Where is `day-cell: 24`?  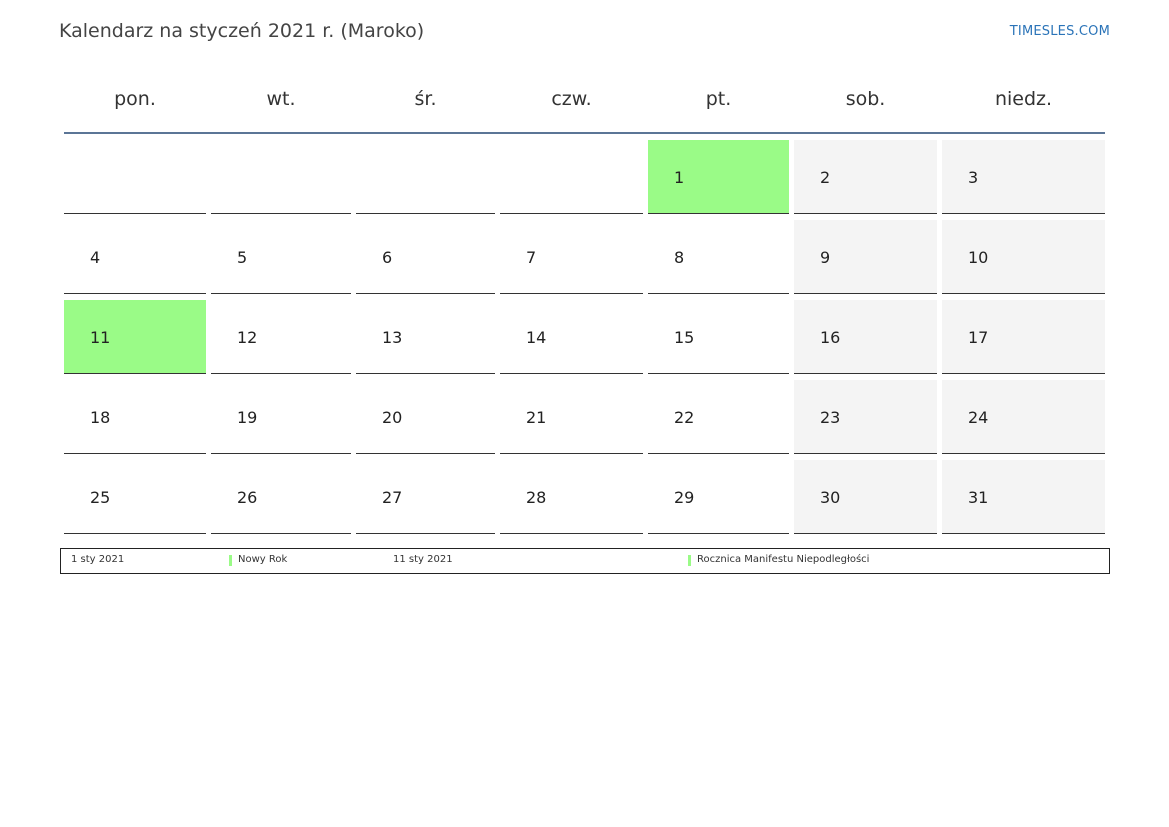
day-cell: 24 is located at coordinates (1023, 417).